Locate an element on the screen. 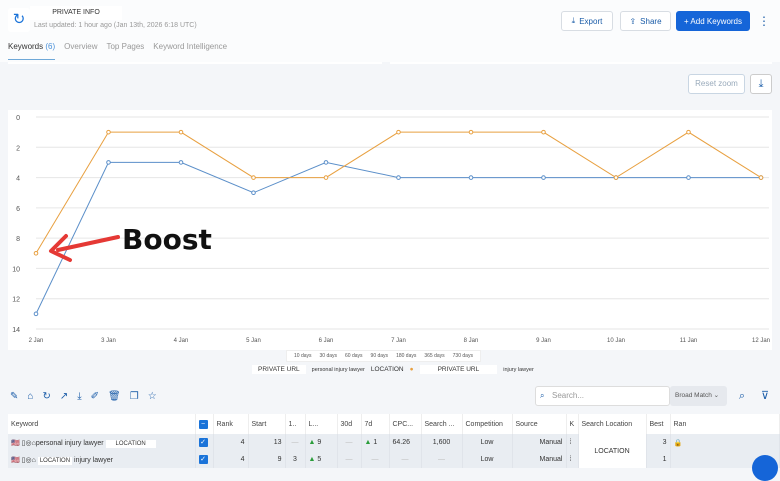  range-30-days: 30 days is located at coordinates (328, 356).